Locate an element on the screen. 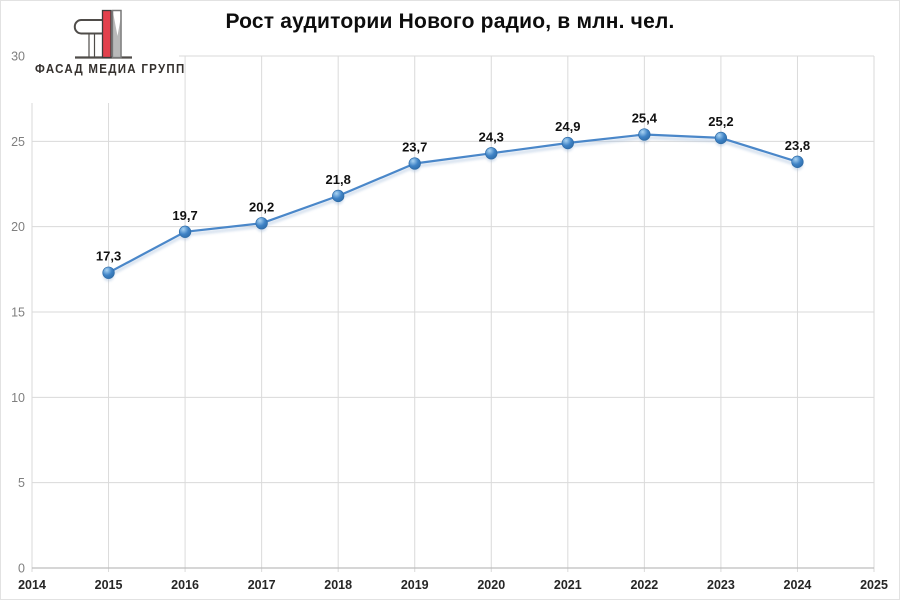  y-axis-tick-label: 15 is located at coordinates (18, 313).